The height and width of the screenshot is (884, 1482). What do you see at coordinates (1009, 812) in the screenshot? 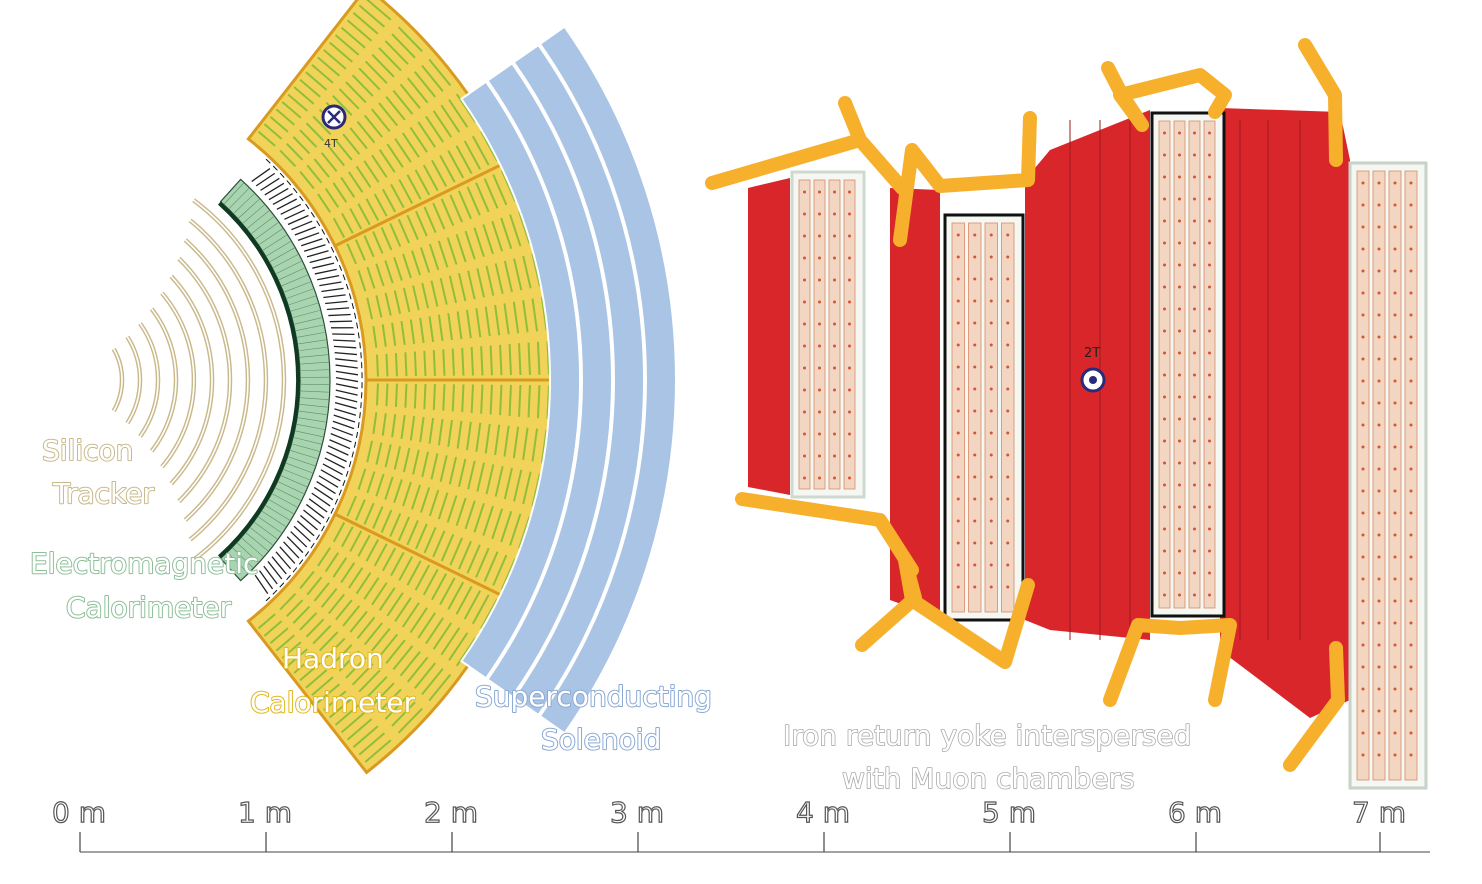
I see `scale-tick-label: 5 m` at bounding box center [1009, 812].